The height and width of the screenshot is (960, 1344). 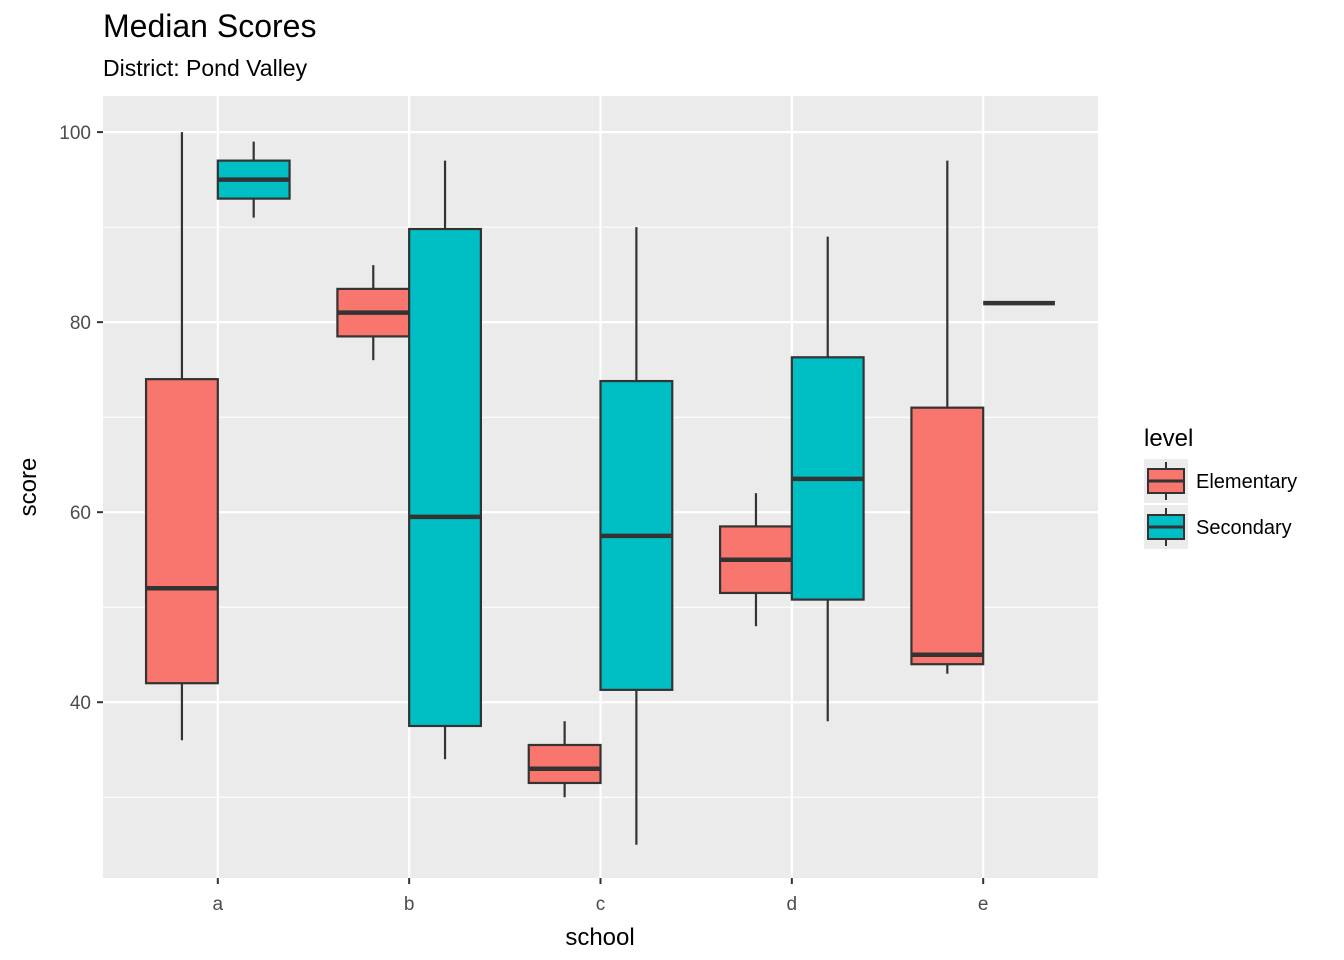 I want to click on box-secondary-a, so click(x=253, y=179).